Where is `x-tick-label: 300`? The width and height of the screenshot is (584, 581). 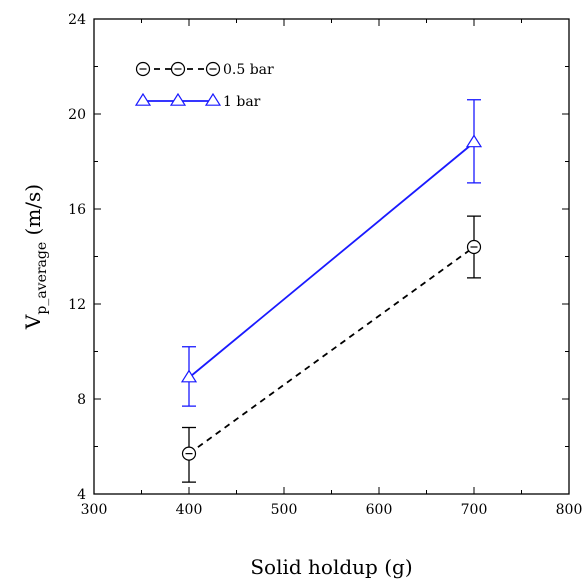 x-tick-label: 300 is located at coordinates (94, 510).